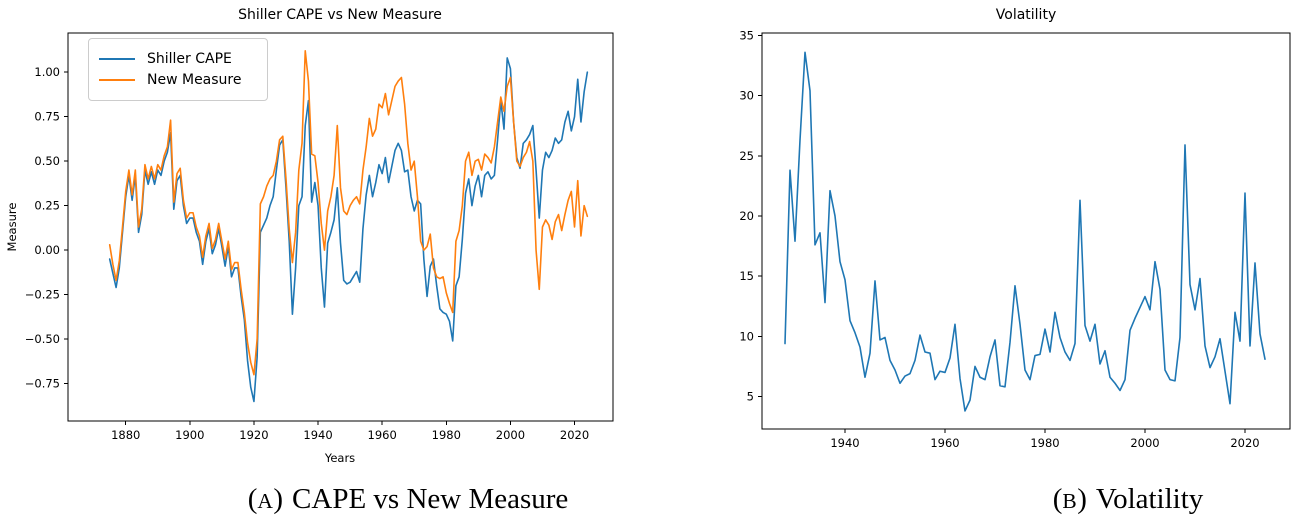 The width and height of the screenshot is (1299, 528). What do you see at coordinates (194, 80) in the screenshot?
I see `legend-label-new-measure: New Measure` at bounding box center [194, 80].